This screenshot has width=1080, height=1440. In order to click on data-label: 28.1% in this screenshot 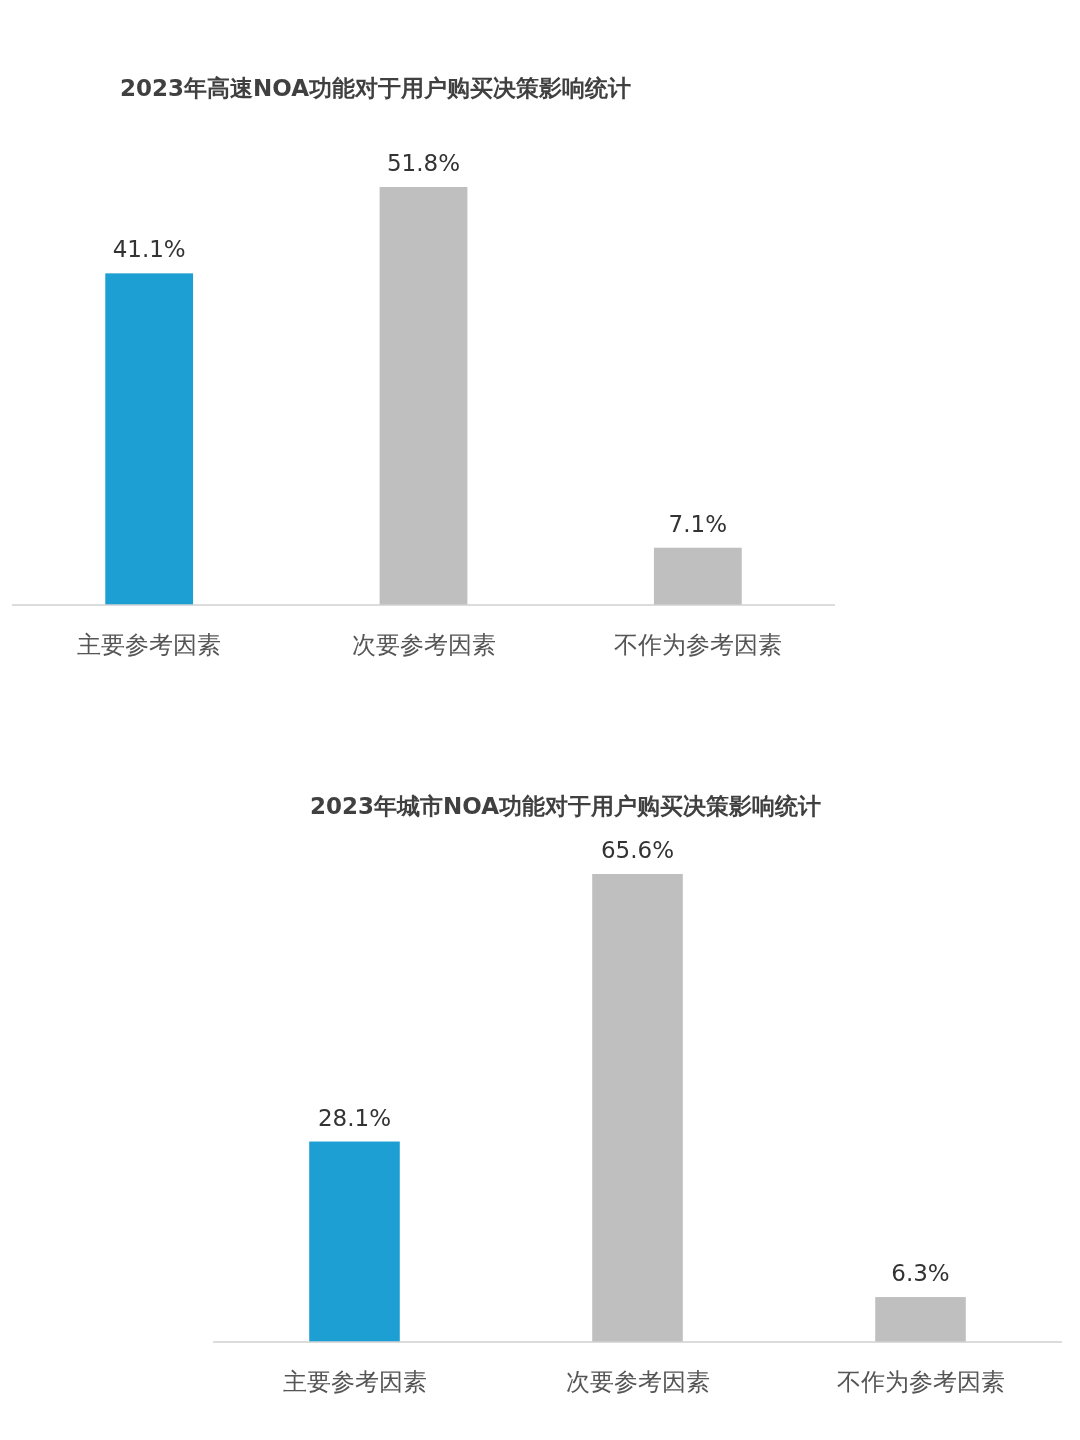, I will do `click(354, 1117)`.